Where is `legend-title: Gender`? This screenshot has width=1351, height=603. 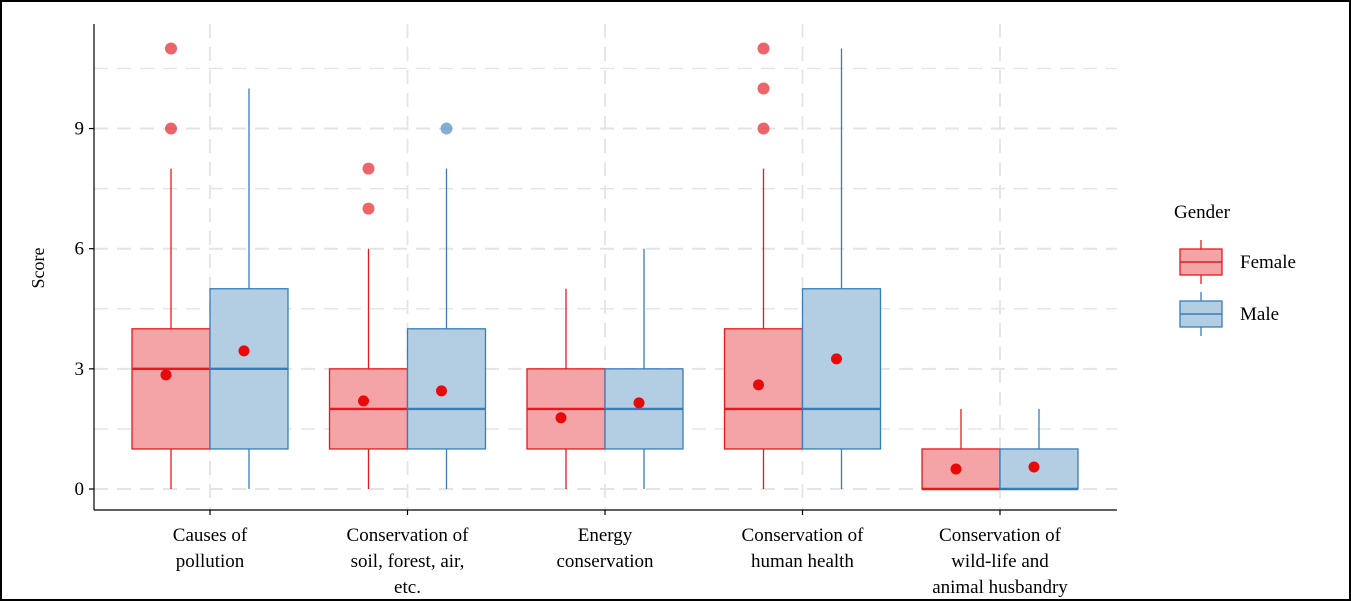 legend-title: Gender is located at coordinates (1202, 212).